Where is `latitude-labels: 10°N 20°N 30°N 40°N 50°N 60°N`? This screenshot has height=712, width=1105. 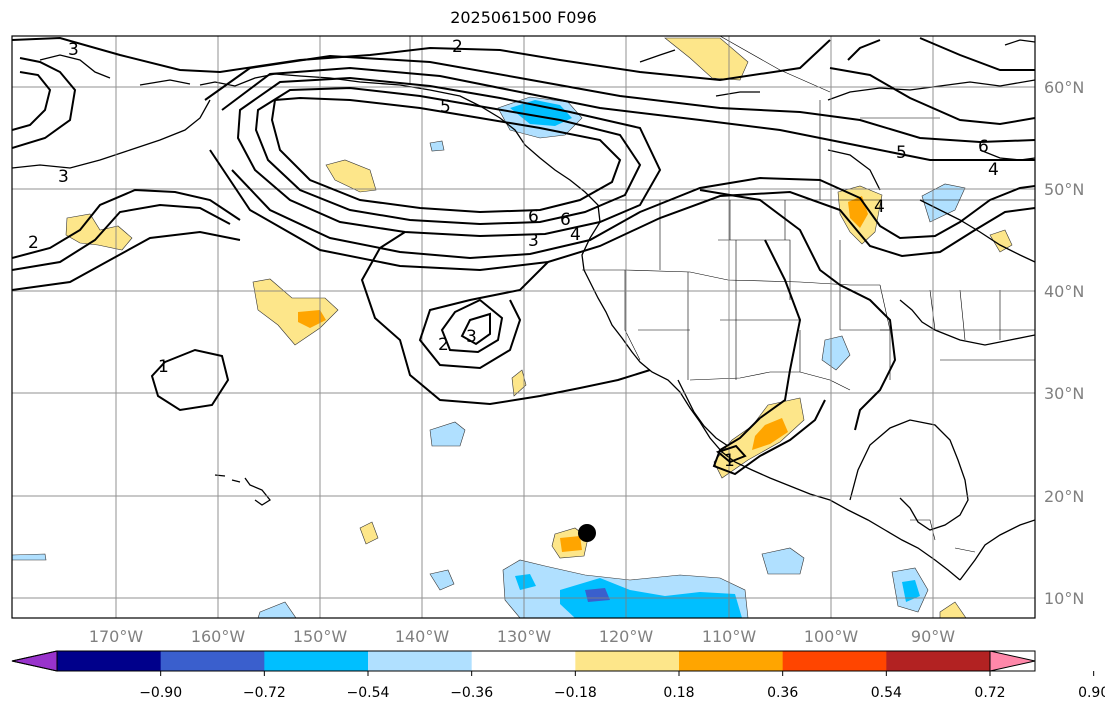 latitude-labels: 10°N 20°N 30°N 40°N 50°N 60°N is located at coordinates (1064, 343).